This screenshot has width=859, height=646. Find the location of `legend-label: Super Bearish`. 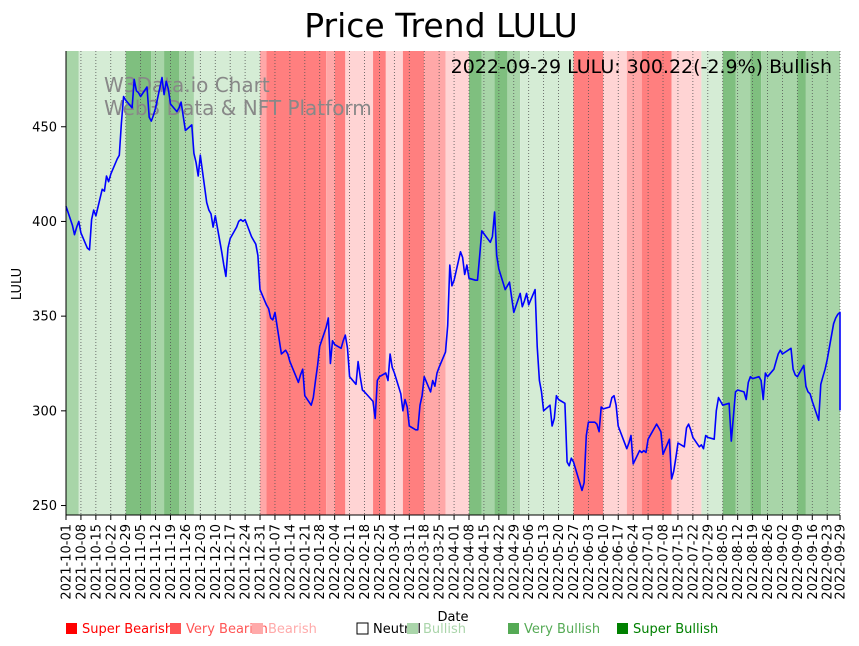

legend-label: Super Bearish is located at coordinates (127, 629).